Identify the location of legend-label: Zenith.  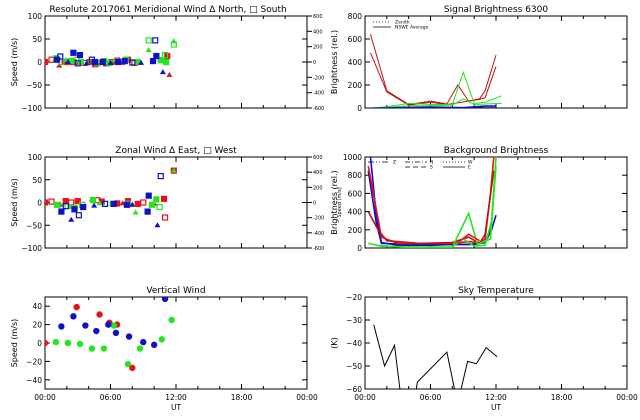
(402, 23).